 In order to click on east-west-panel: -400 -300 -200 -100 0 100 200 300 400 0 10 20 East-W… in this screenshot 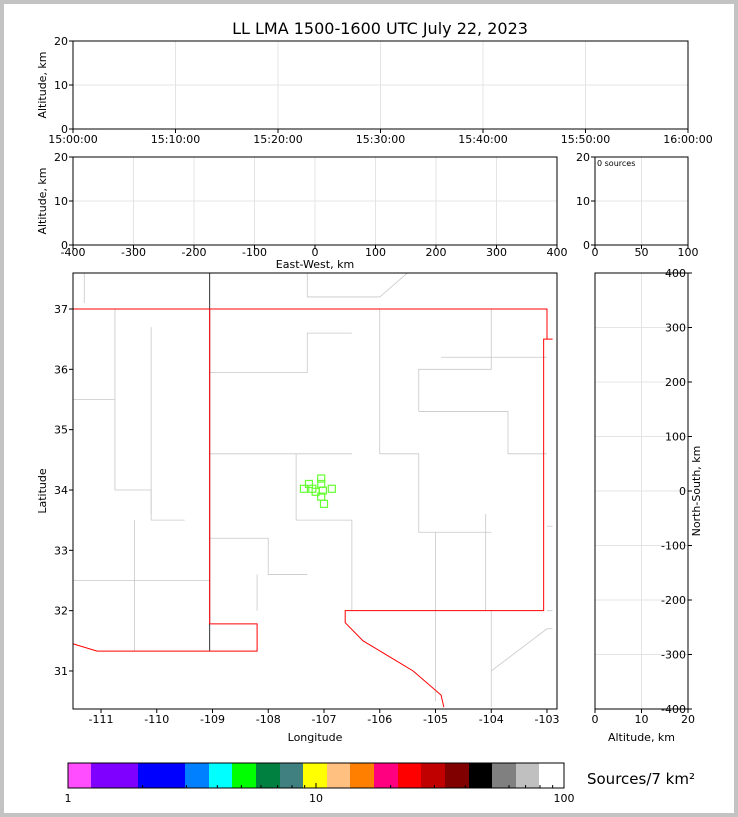, I will do `click(302, 211)`.